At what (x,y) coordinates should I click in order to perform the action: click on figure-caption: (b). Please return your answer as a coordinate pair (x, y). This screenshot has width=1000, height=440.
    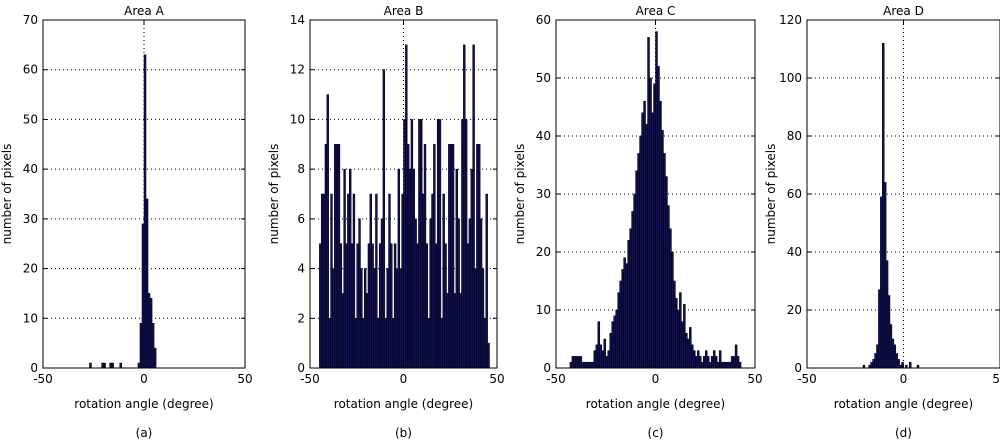
    Looking at the image, I should click on (403, 433).